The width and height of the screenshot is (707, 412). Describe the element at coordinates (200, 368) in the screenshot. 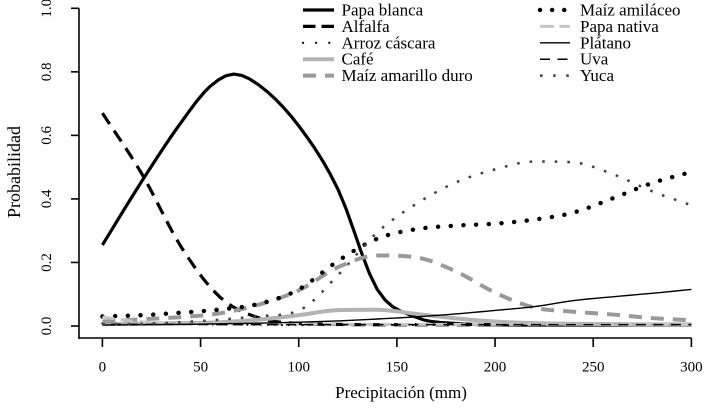

I see `x-tick-label: 50` at that location.